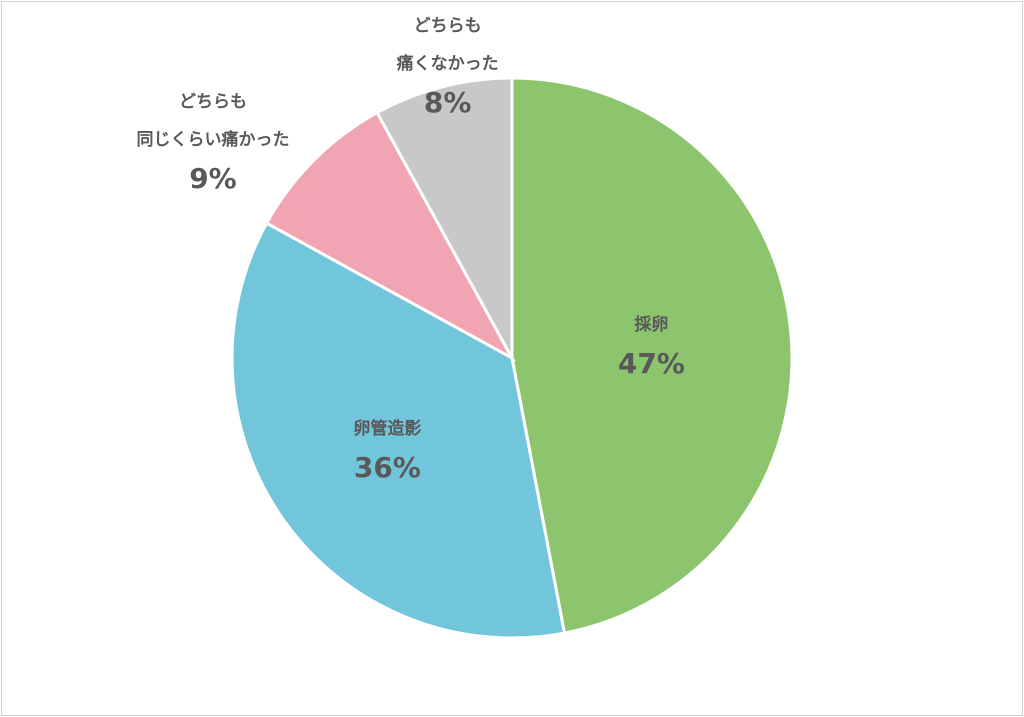 This screenshot has width=1024, height=717. What do you see at coordinates (387, 467) in the screenshot?
I see `value-label: 36%` at bounding box center [387, 467].